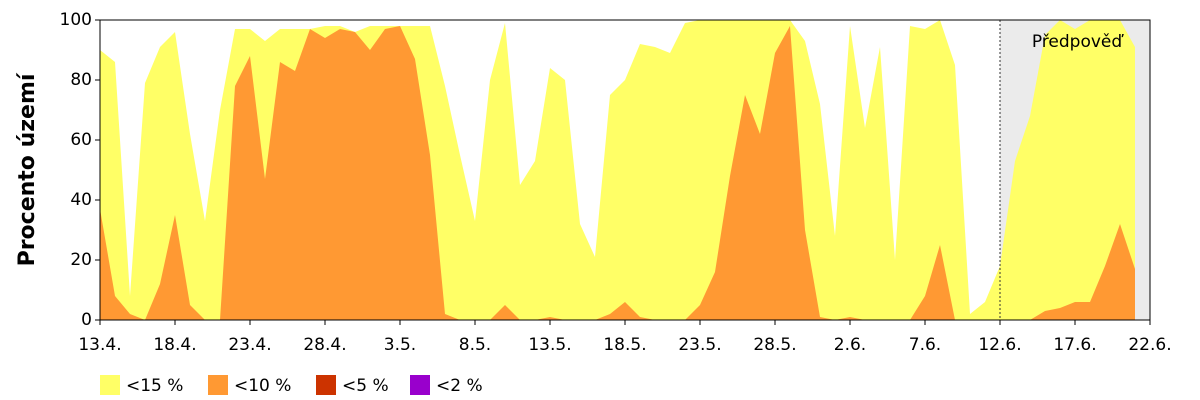  Describe the element at coordinates (459, 386) in the screenshot. I see `legend-label: <2 %` at that location.